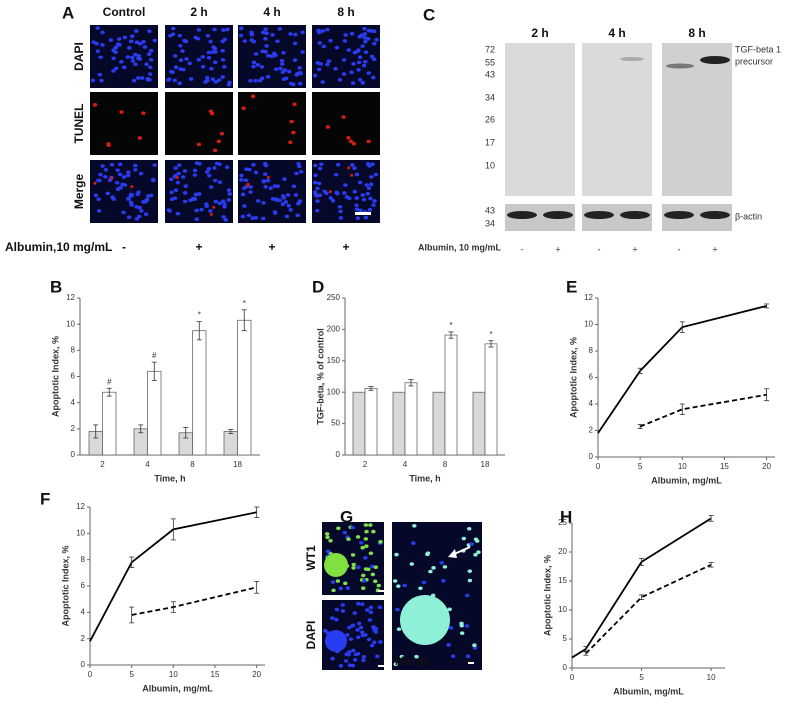 Image resolution: width=800 pixels, height=717 pixels. Describe the element at coordinates (318, 286) in the screenshot. I see `panel-letter: D` at that location.